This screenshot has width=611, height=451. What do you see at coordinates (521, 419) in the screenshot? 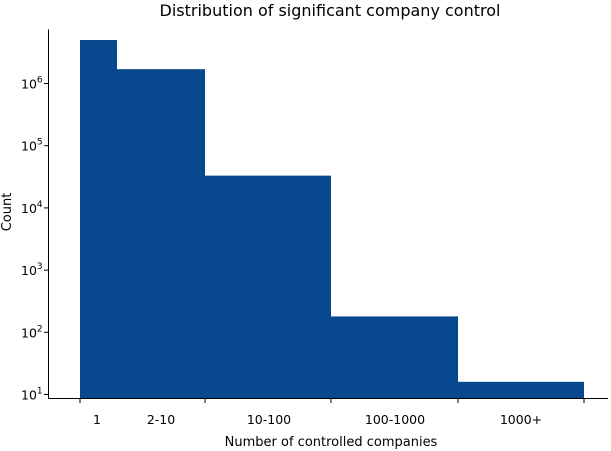
I see `x-tick-label: 1000+` at bounding box center [521, 419].